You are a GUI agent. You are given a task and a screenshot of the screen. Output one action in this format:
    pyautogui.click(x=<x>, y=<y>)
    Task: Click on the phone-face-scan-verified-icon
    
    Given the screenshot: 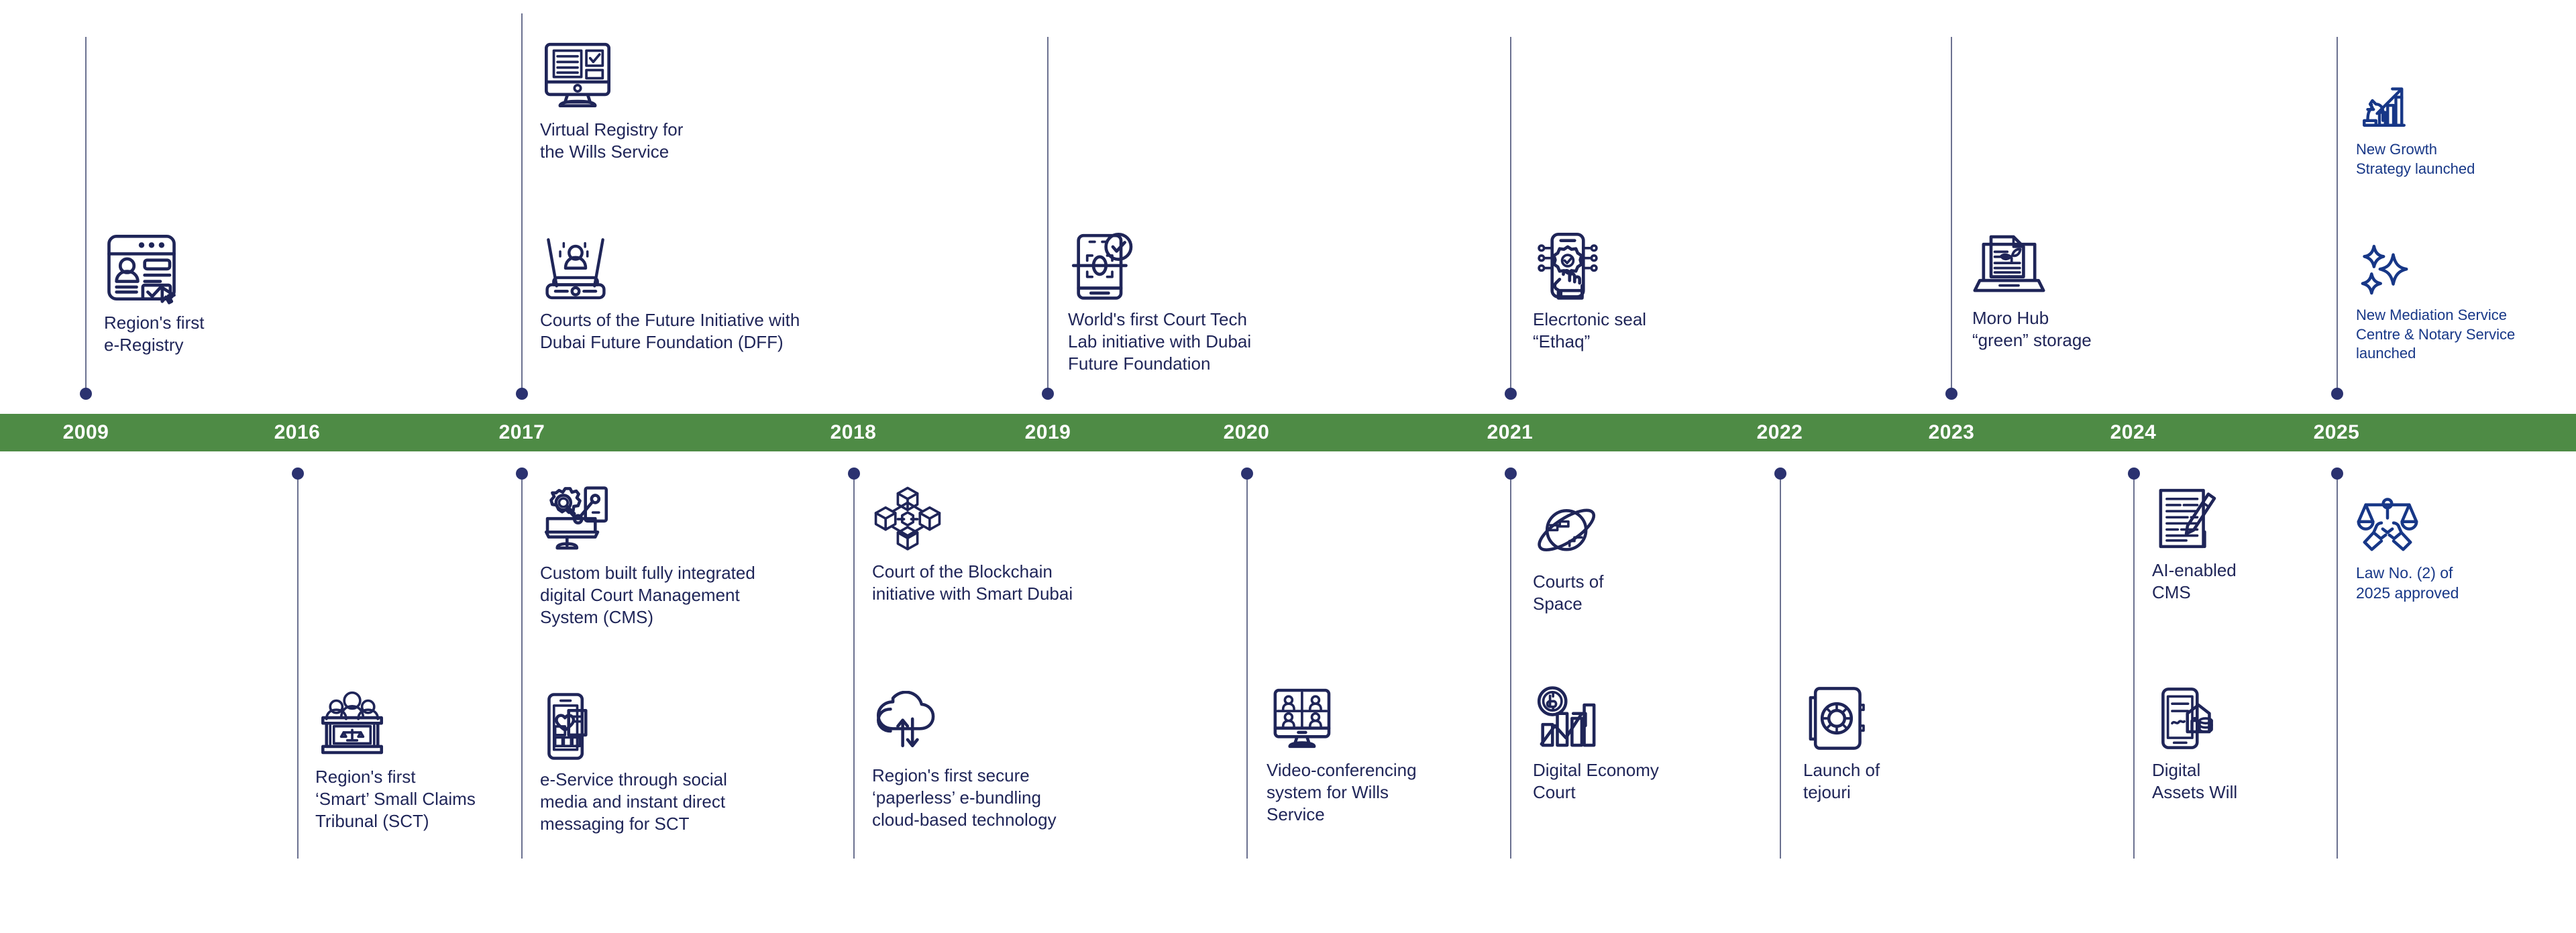 What is the action you would take?
    pyautogui.click(x=1182, y=265)
    